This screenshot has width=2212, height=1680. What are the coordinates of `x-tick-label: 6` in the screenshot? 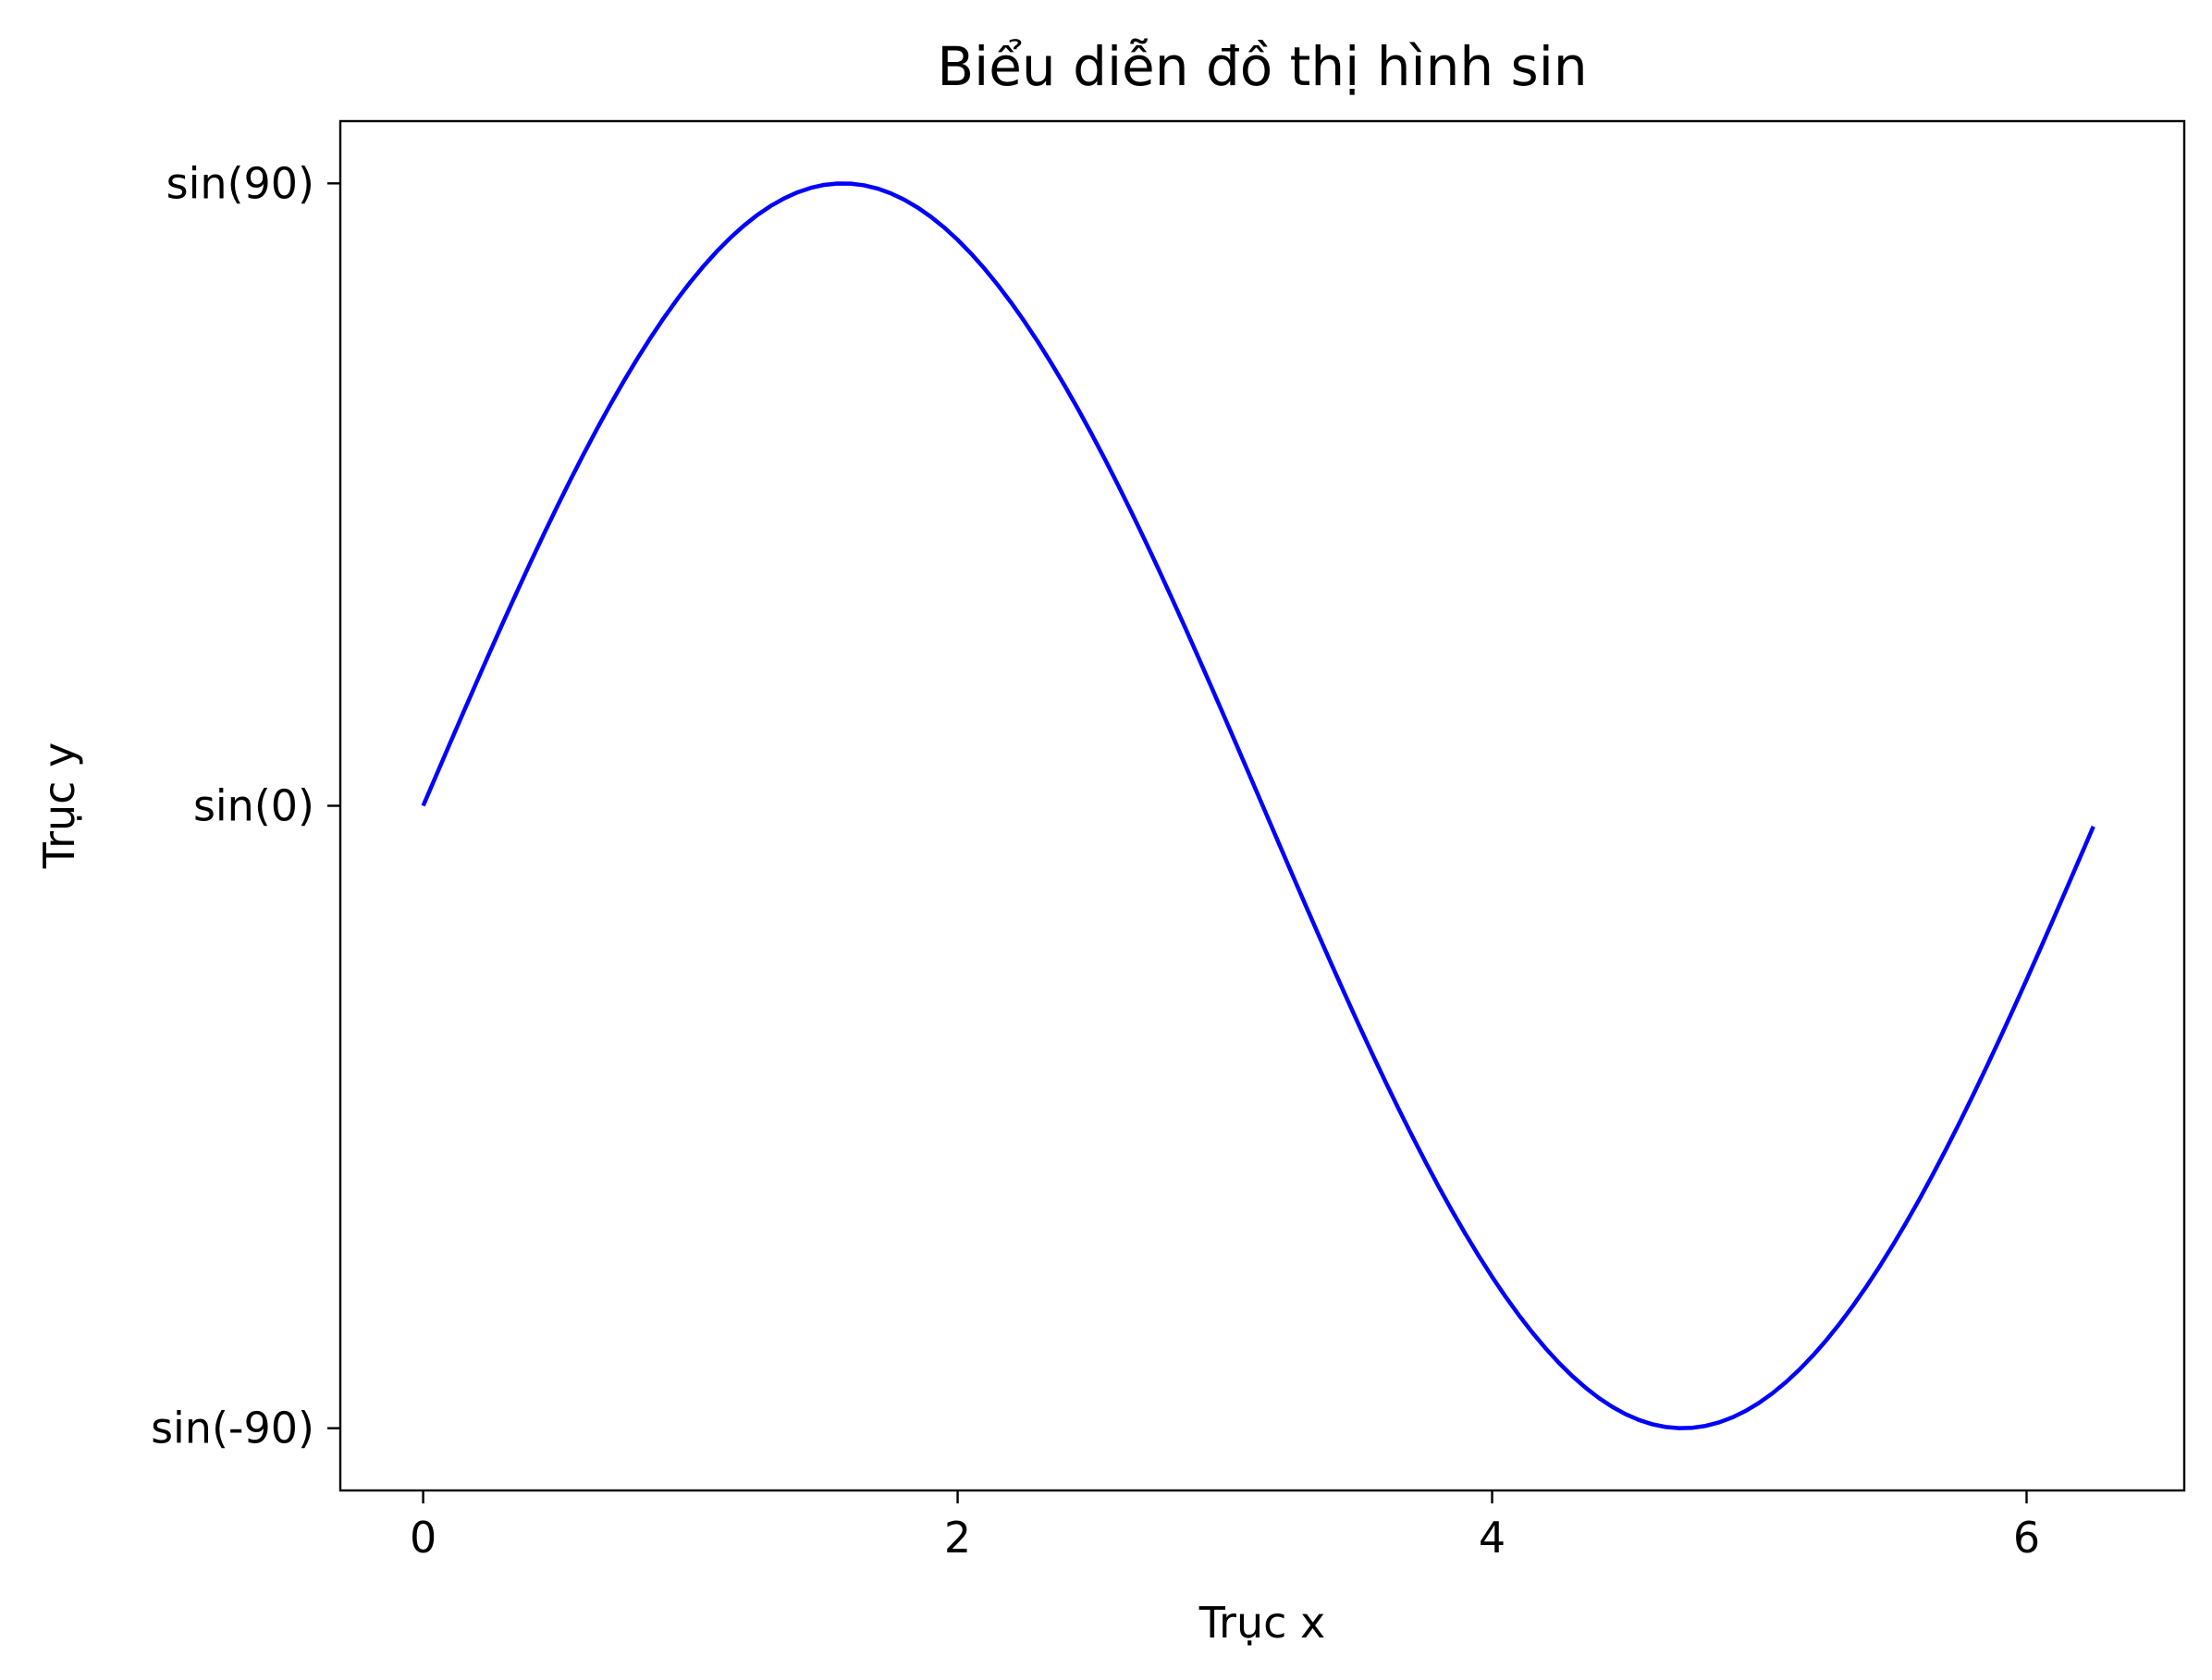 It's located at (2027, 1538).